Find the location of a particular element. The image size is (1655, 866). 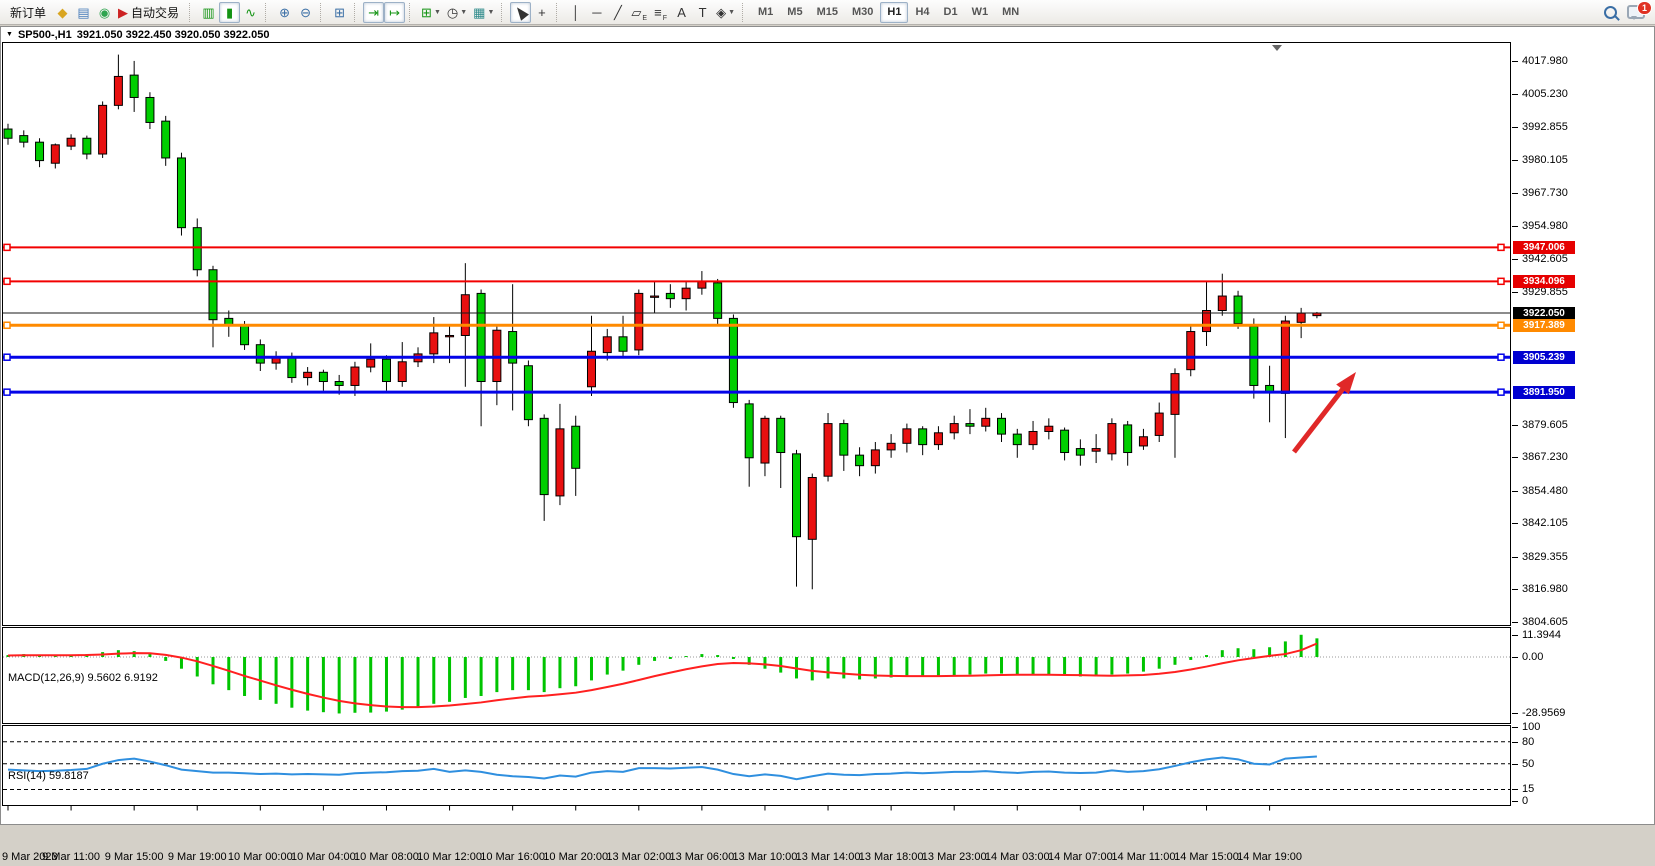

line-chart-glyph: ∿ is located at coordinates (250, 12).